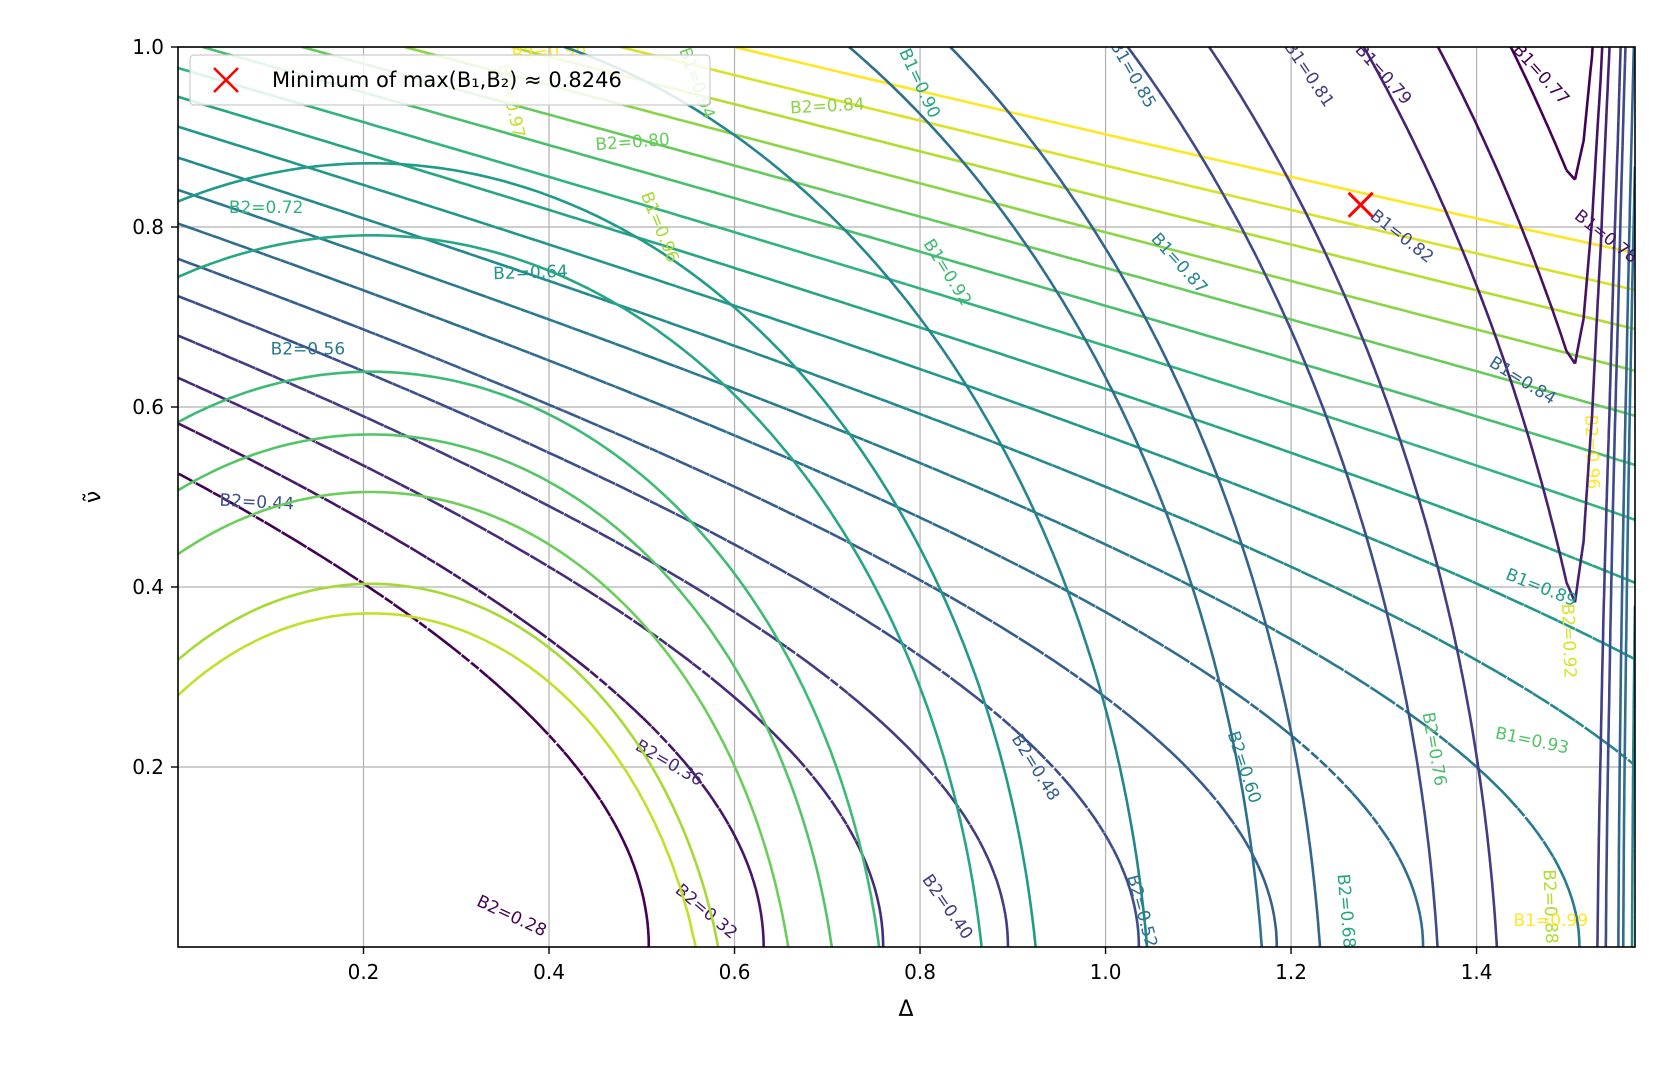  I want to click on contour-label: B2=0.56, so click(308, 350).